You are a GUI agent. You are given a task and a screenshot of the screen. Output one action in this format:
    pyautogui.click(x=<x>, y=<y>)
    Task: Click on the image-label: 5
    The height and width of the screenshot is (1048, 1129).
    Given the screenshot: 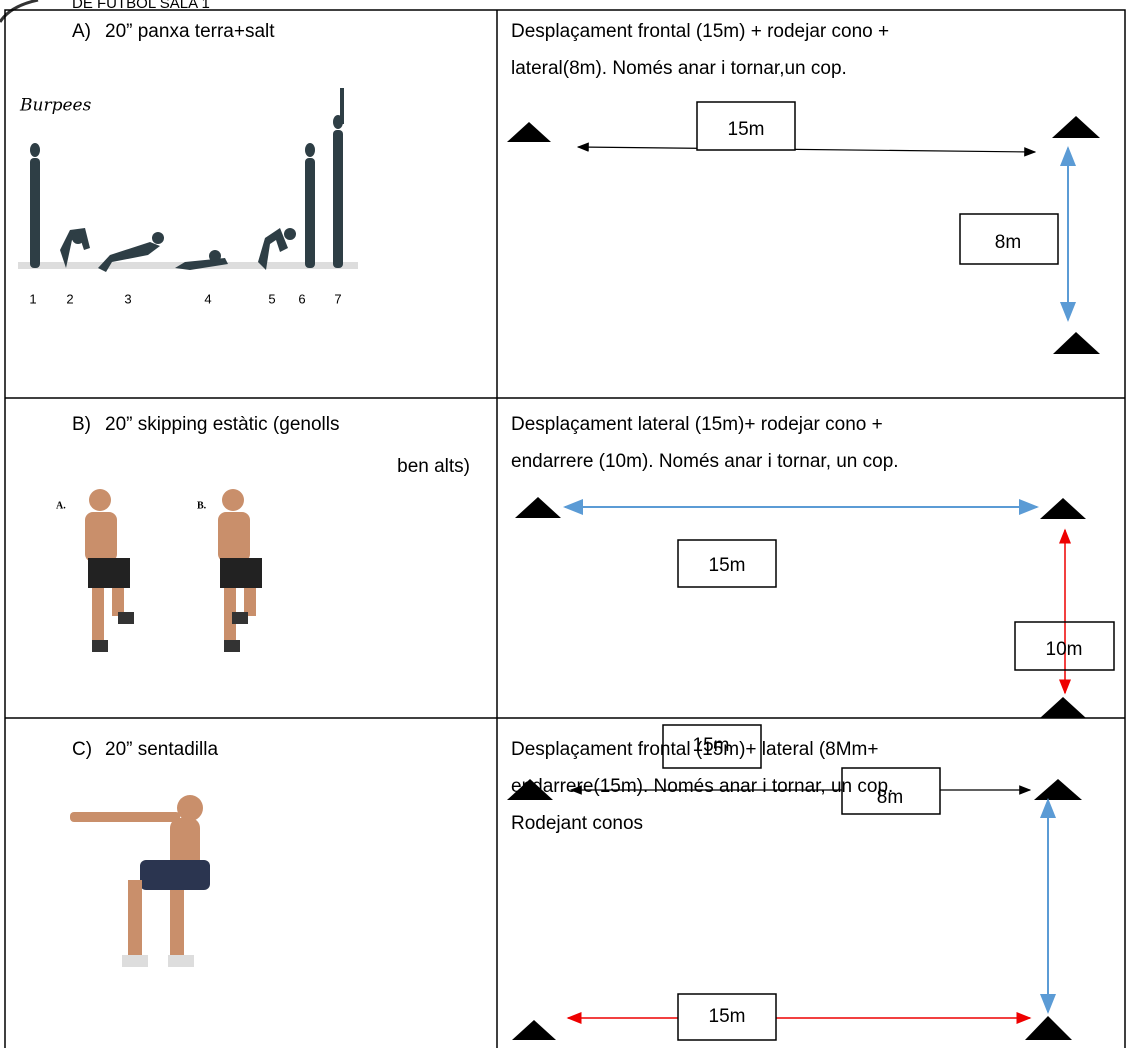 What is the action you would take?
    pyautogui.click(x=271, y=298)
    